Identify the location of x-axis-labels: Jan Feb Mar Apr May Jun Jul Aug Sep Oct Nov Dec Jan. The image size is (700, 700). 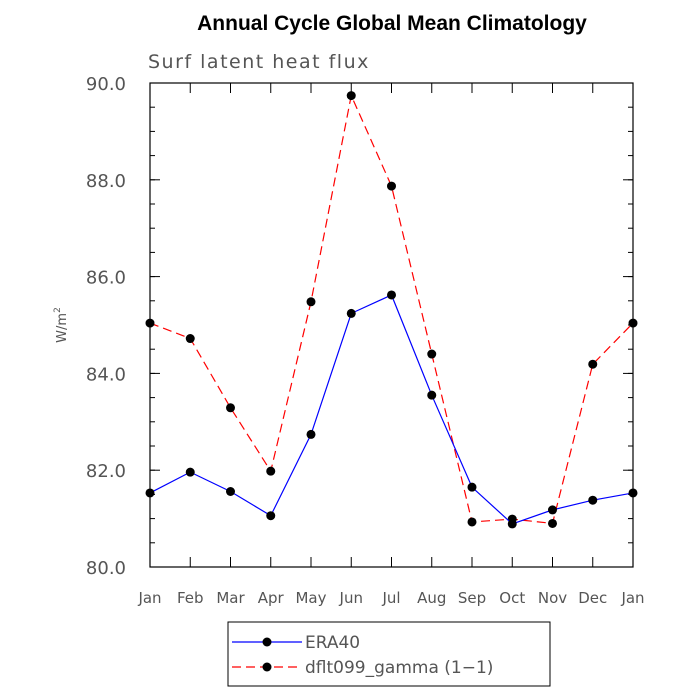
(390, 598).